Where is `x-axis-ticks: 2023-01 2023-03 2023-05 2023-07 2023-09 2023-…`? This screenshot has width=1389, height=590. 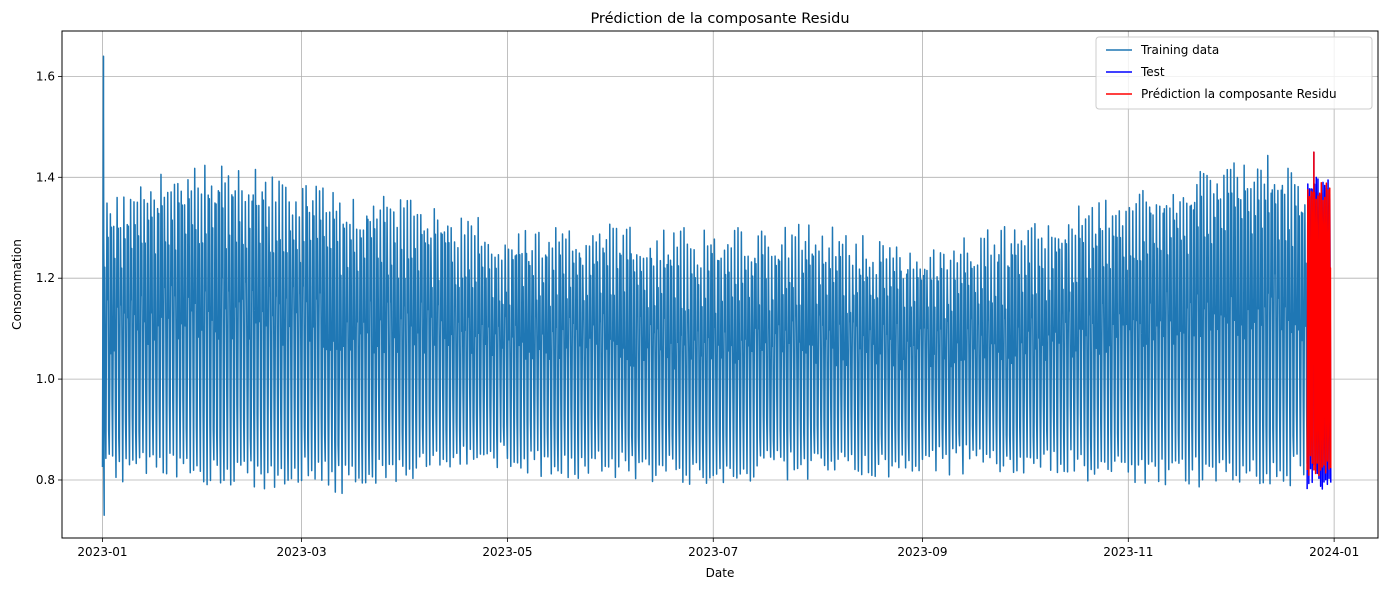 x-axis-ticks: 2023-01 2023-03 2023-05 2023-07 2023-09 2023-… is located at coordinates (718, 548).